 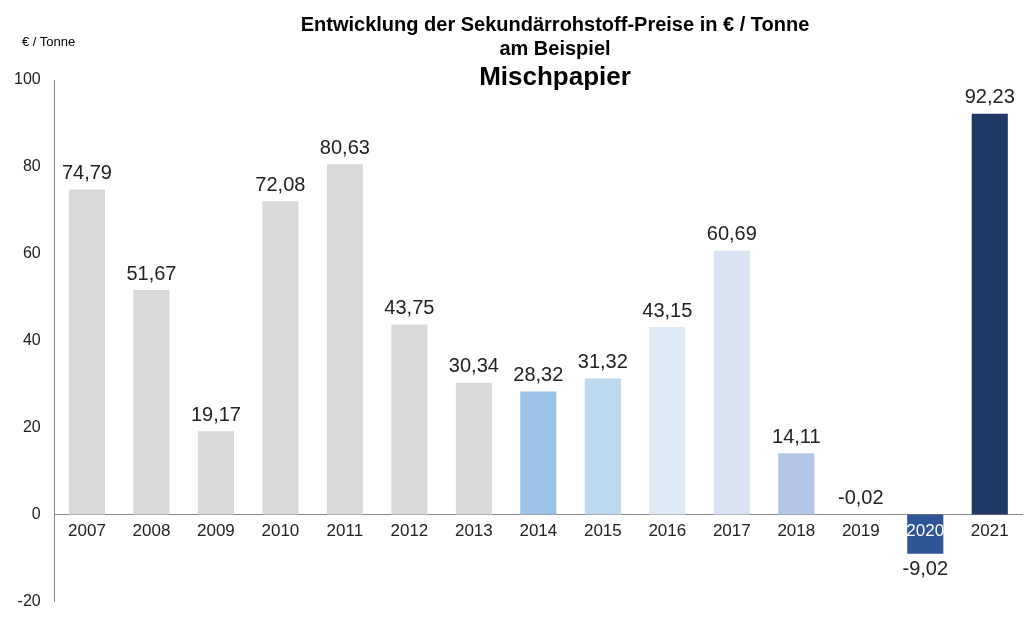 I want to click on data-label: -9,02, so click(x=925, y=568).